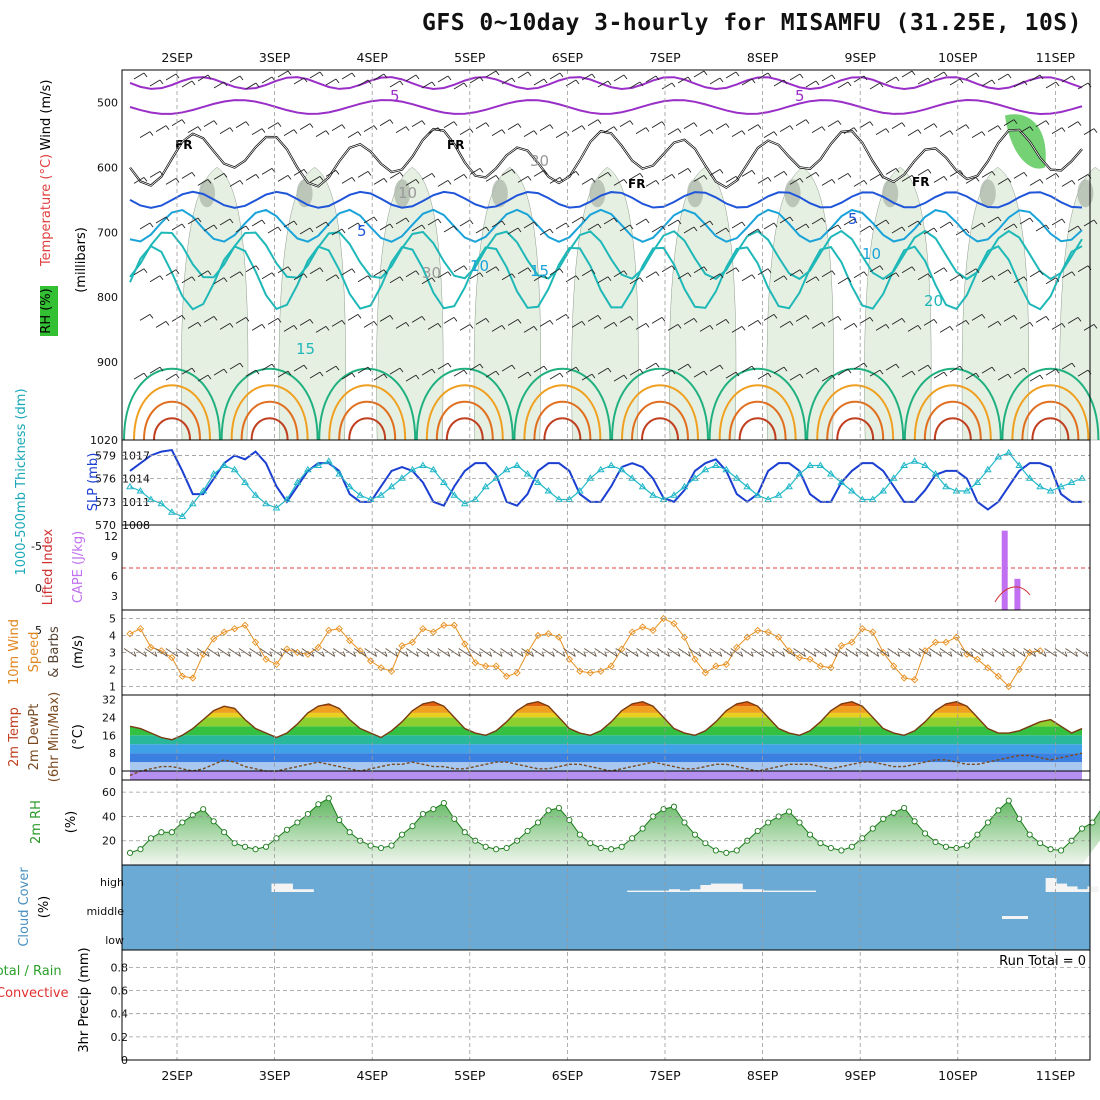 Image resolution: width=1100 pixels, height=1100 pixels. Describe the element at coordinates (107, 362) in the screenshot. I see `pressure-tick: 900` at that location.